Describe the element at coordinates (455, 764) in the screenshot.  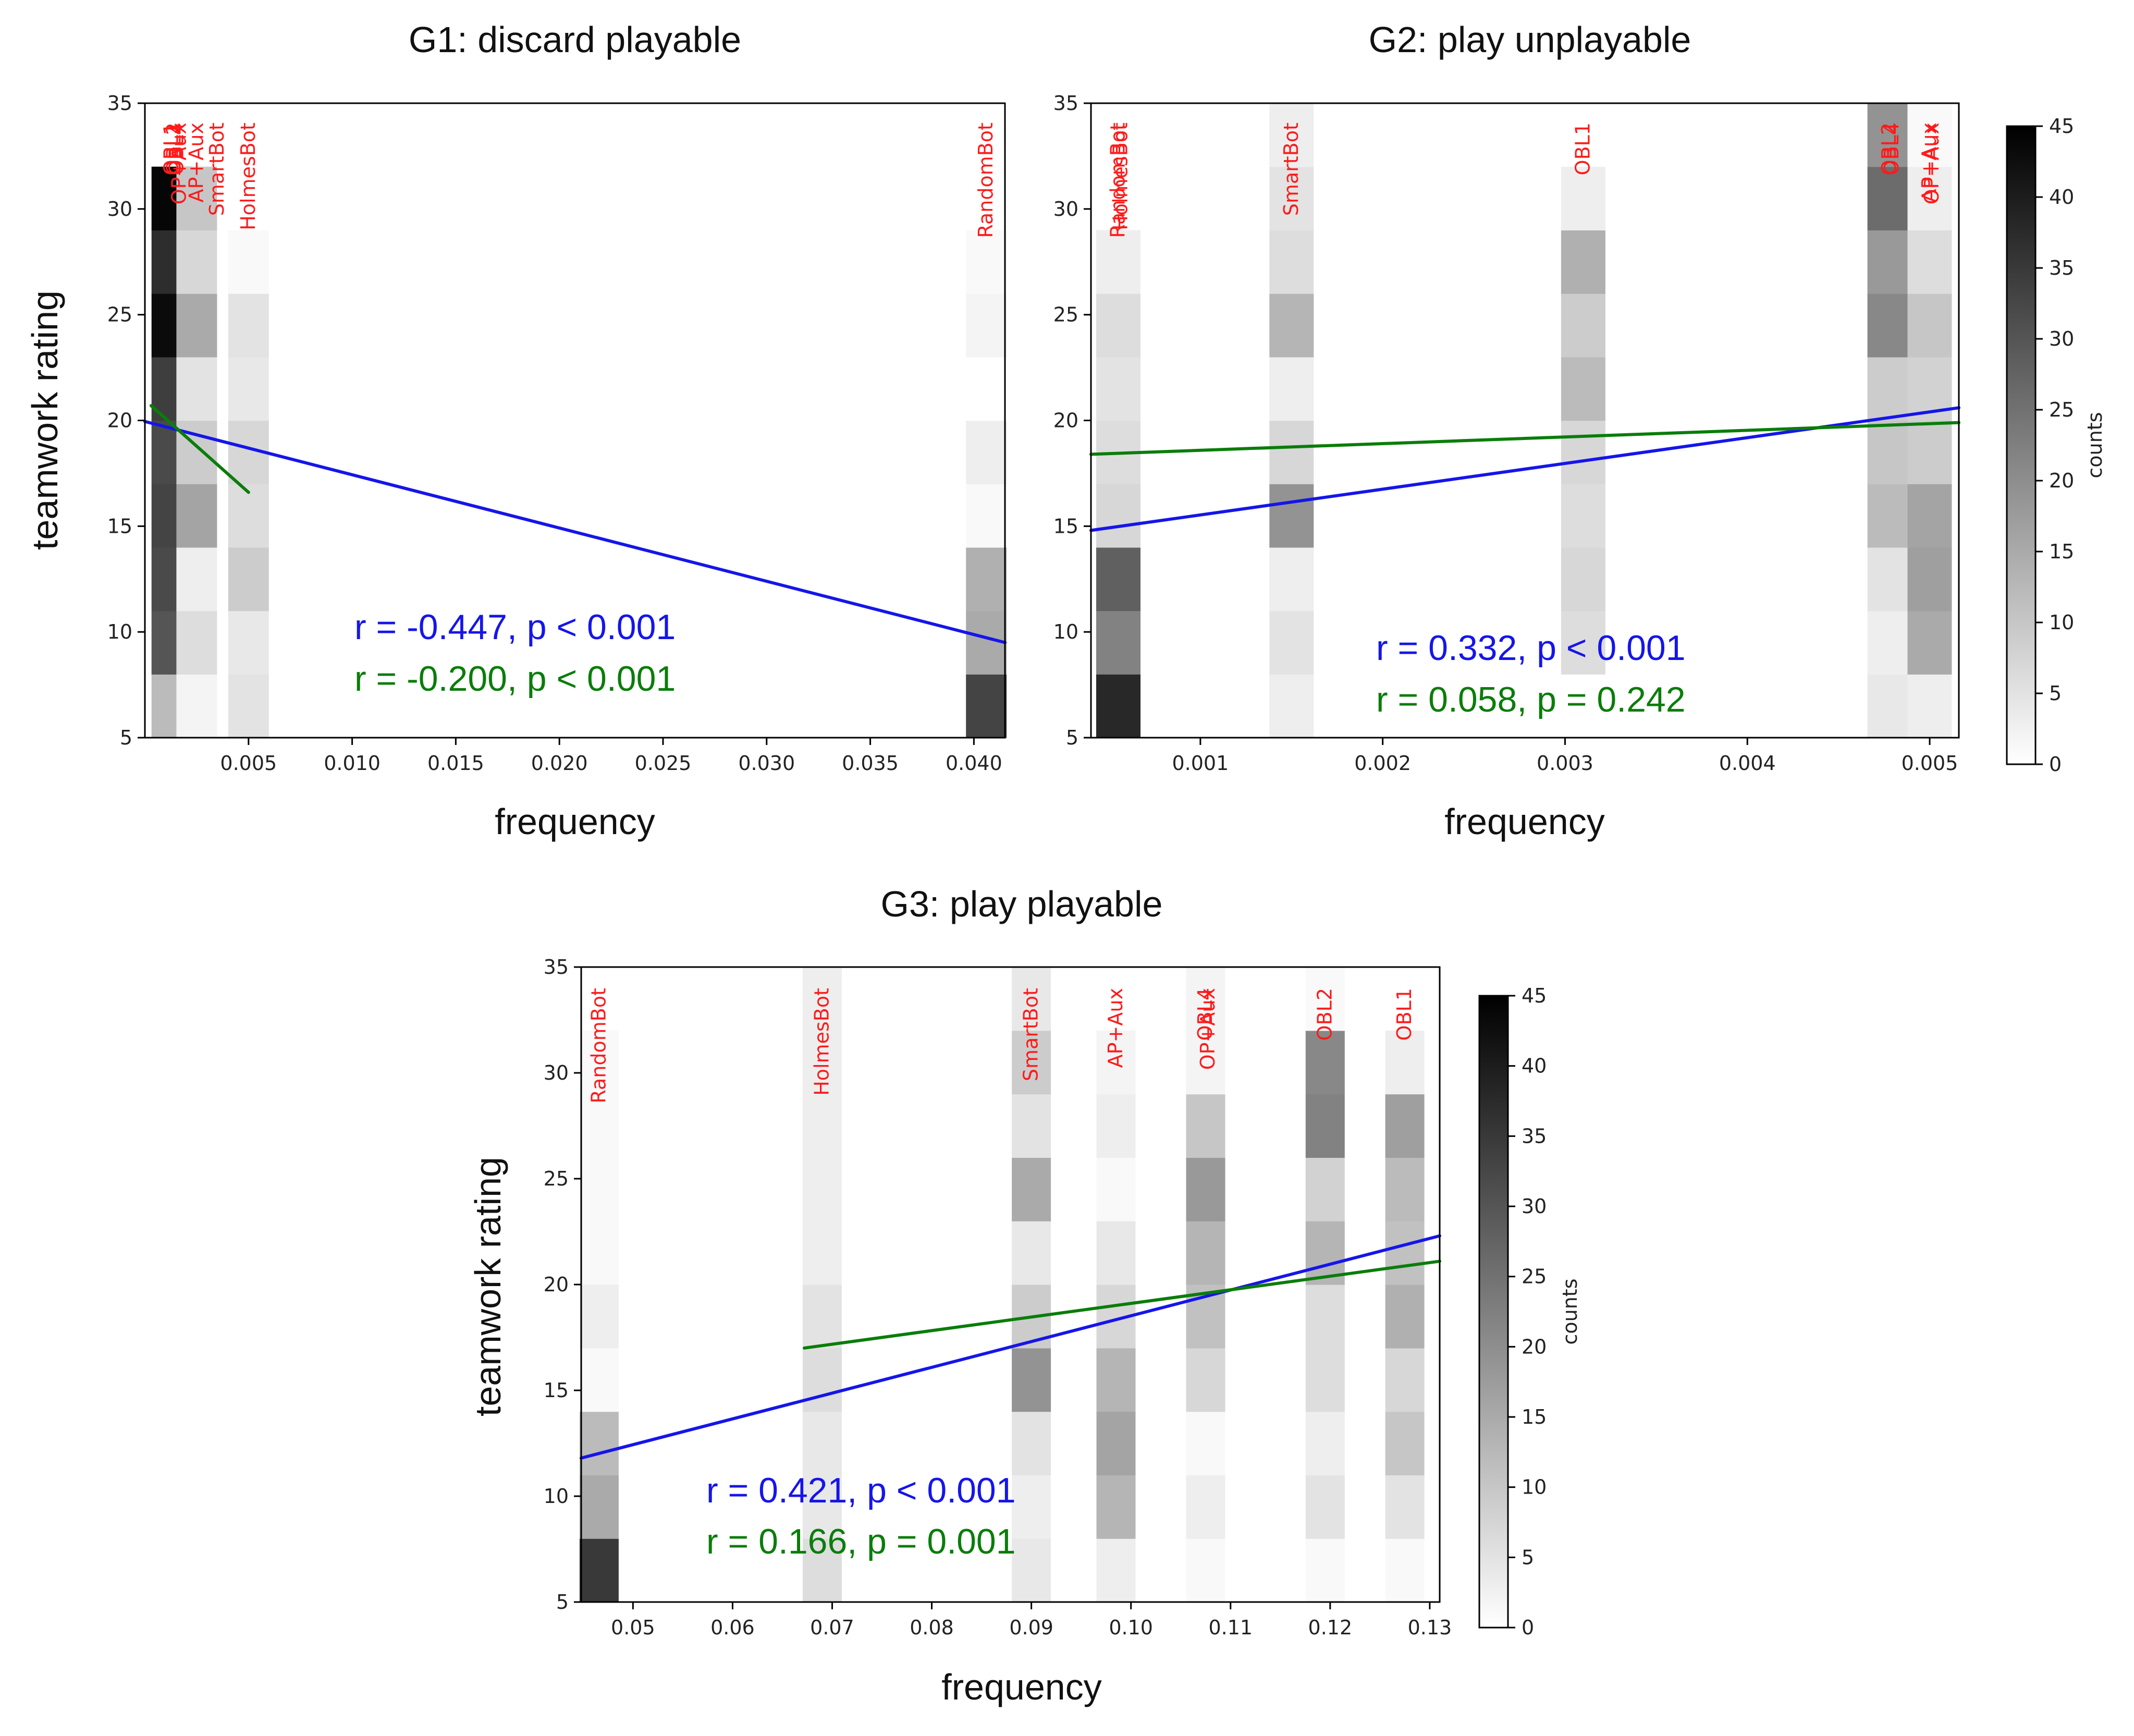
I see `x-tick-label: 0.015` at that location.